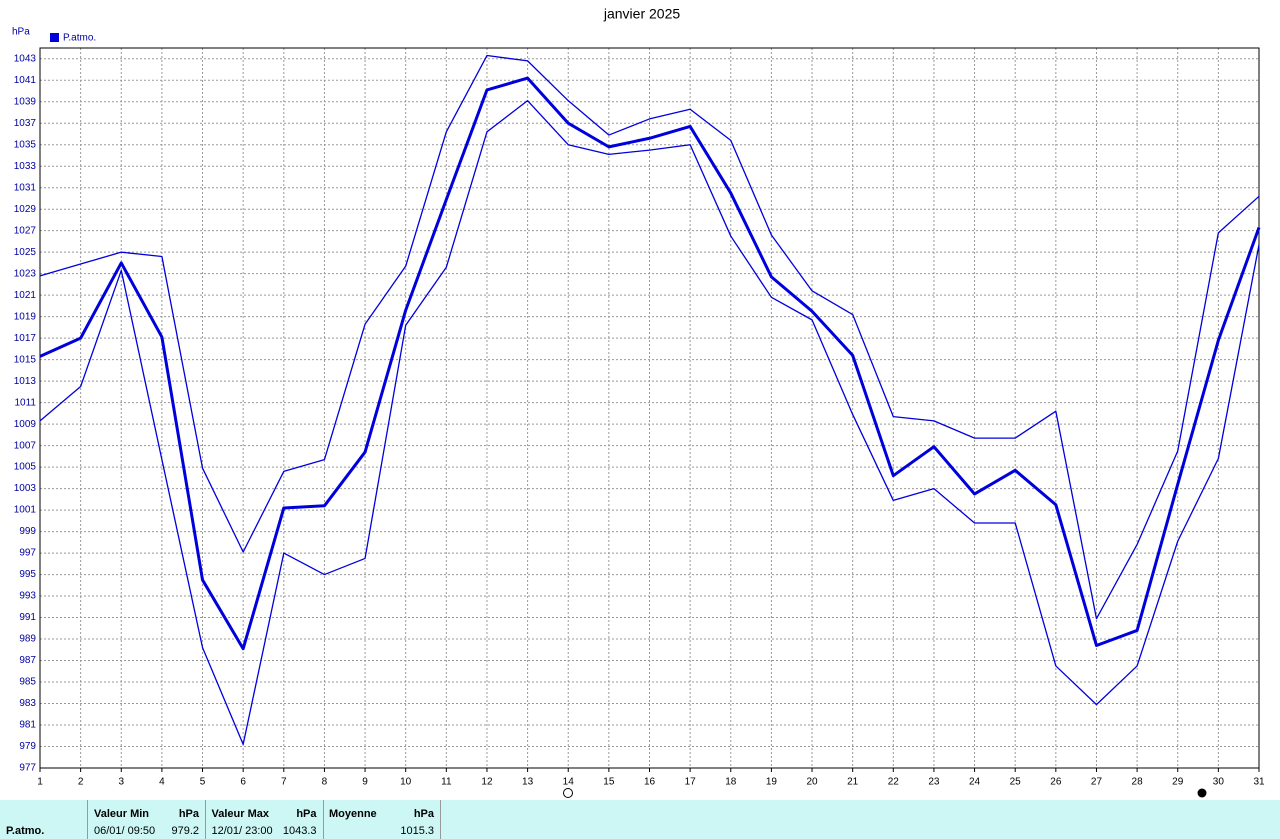 The height and width of the screenshot is (839, 1280). I want to click on y-tick-label: 1005, so click(25, 467).